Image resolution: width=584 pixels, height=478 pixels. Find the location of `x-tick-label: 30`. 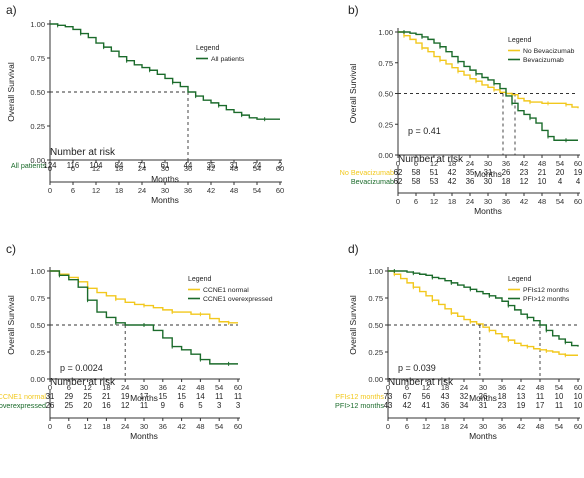

x-tick-label: 30 is located at coordinates (165, 168).